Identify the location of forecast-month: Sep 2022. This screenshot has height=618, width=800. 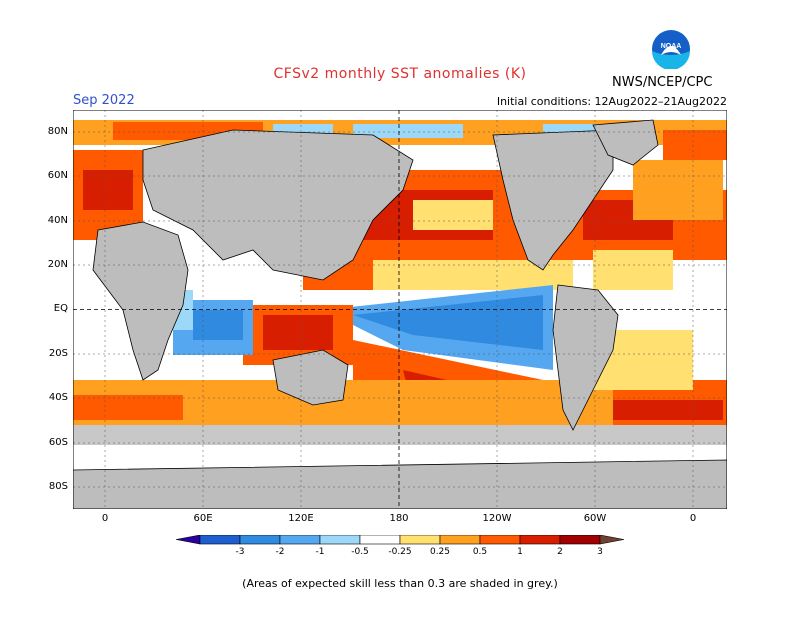
(104, 100).